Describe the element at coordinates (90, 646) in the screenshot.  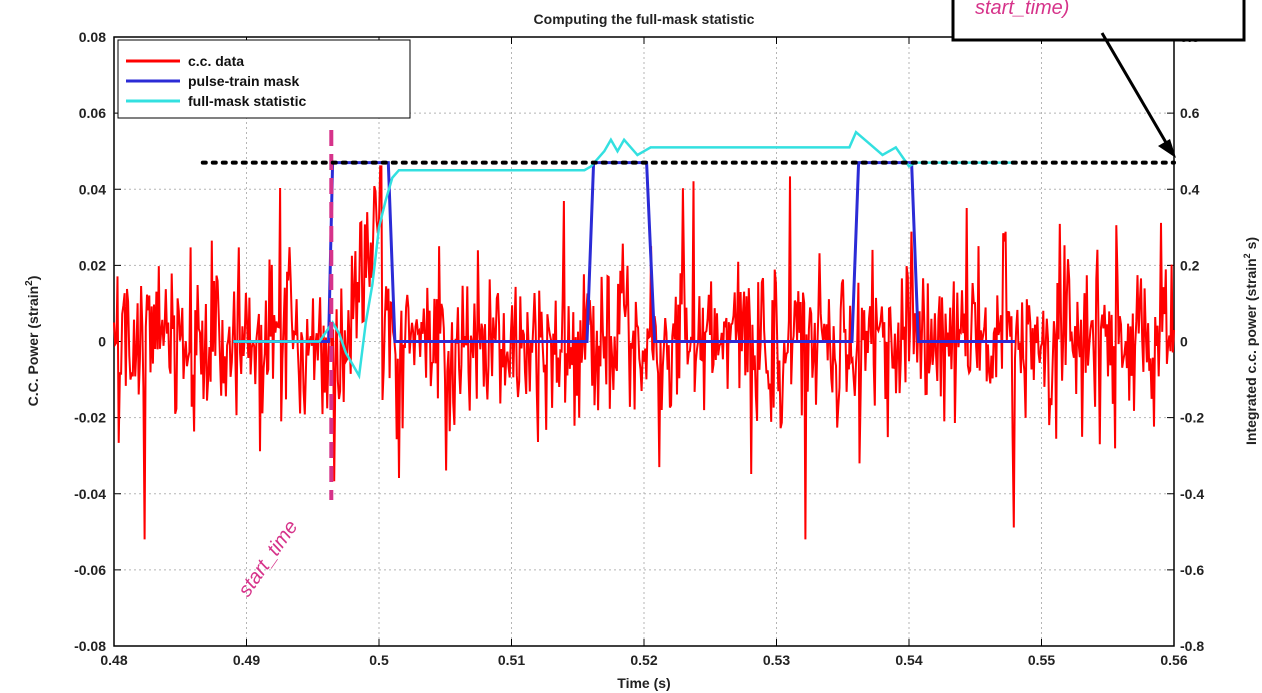
I see `y-tick-label: -0.08` at that location.